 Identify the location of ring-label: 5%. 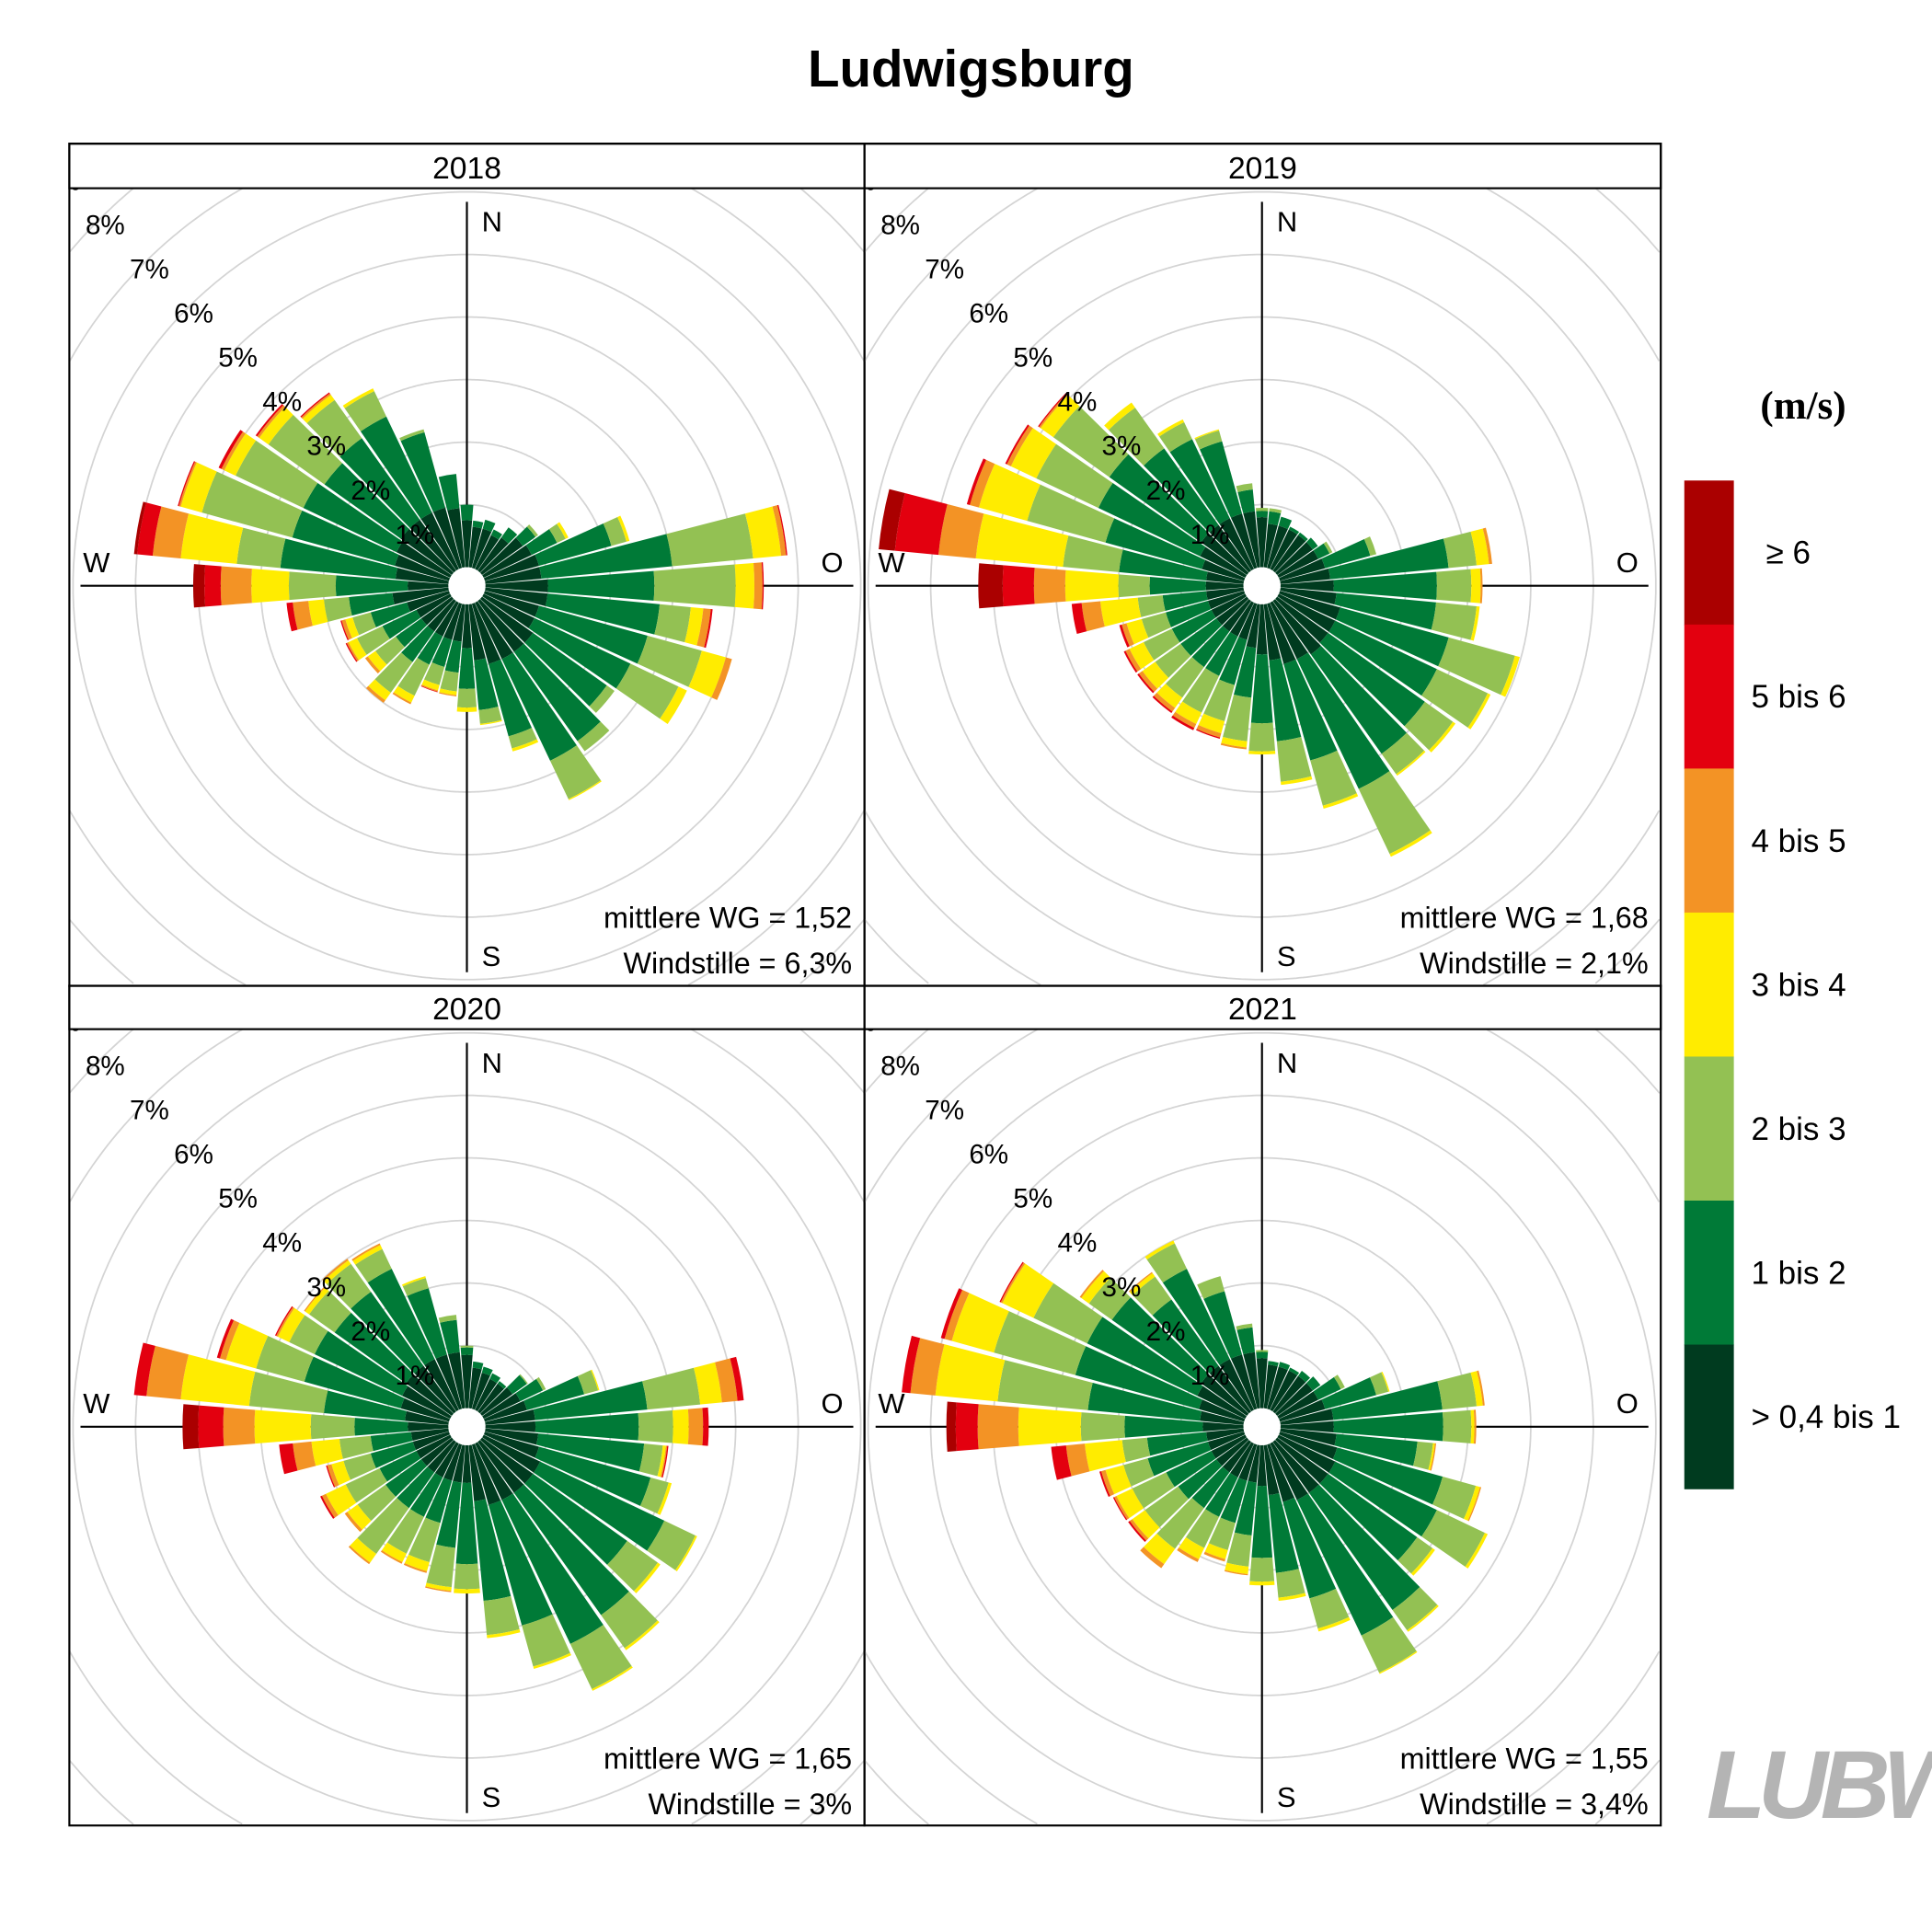
(238, 358).